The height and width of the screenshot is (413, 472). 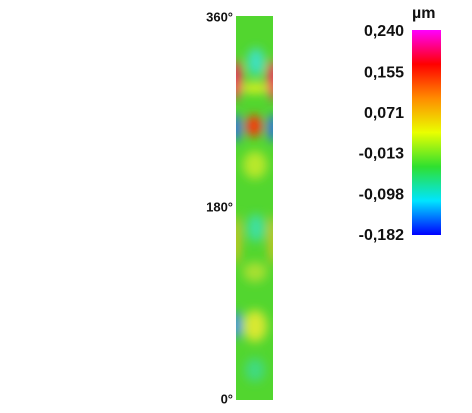 What do you see at coordinates (384, 113) in the screenshot?
I see `colorbar-tick-label: 0,071` at bounding box center [384, 113].